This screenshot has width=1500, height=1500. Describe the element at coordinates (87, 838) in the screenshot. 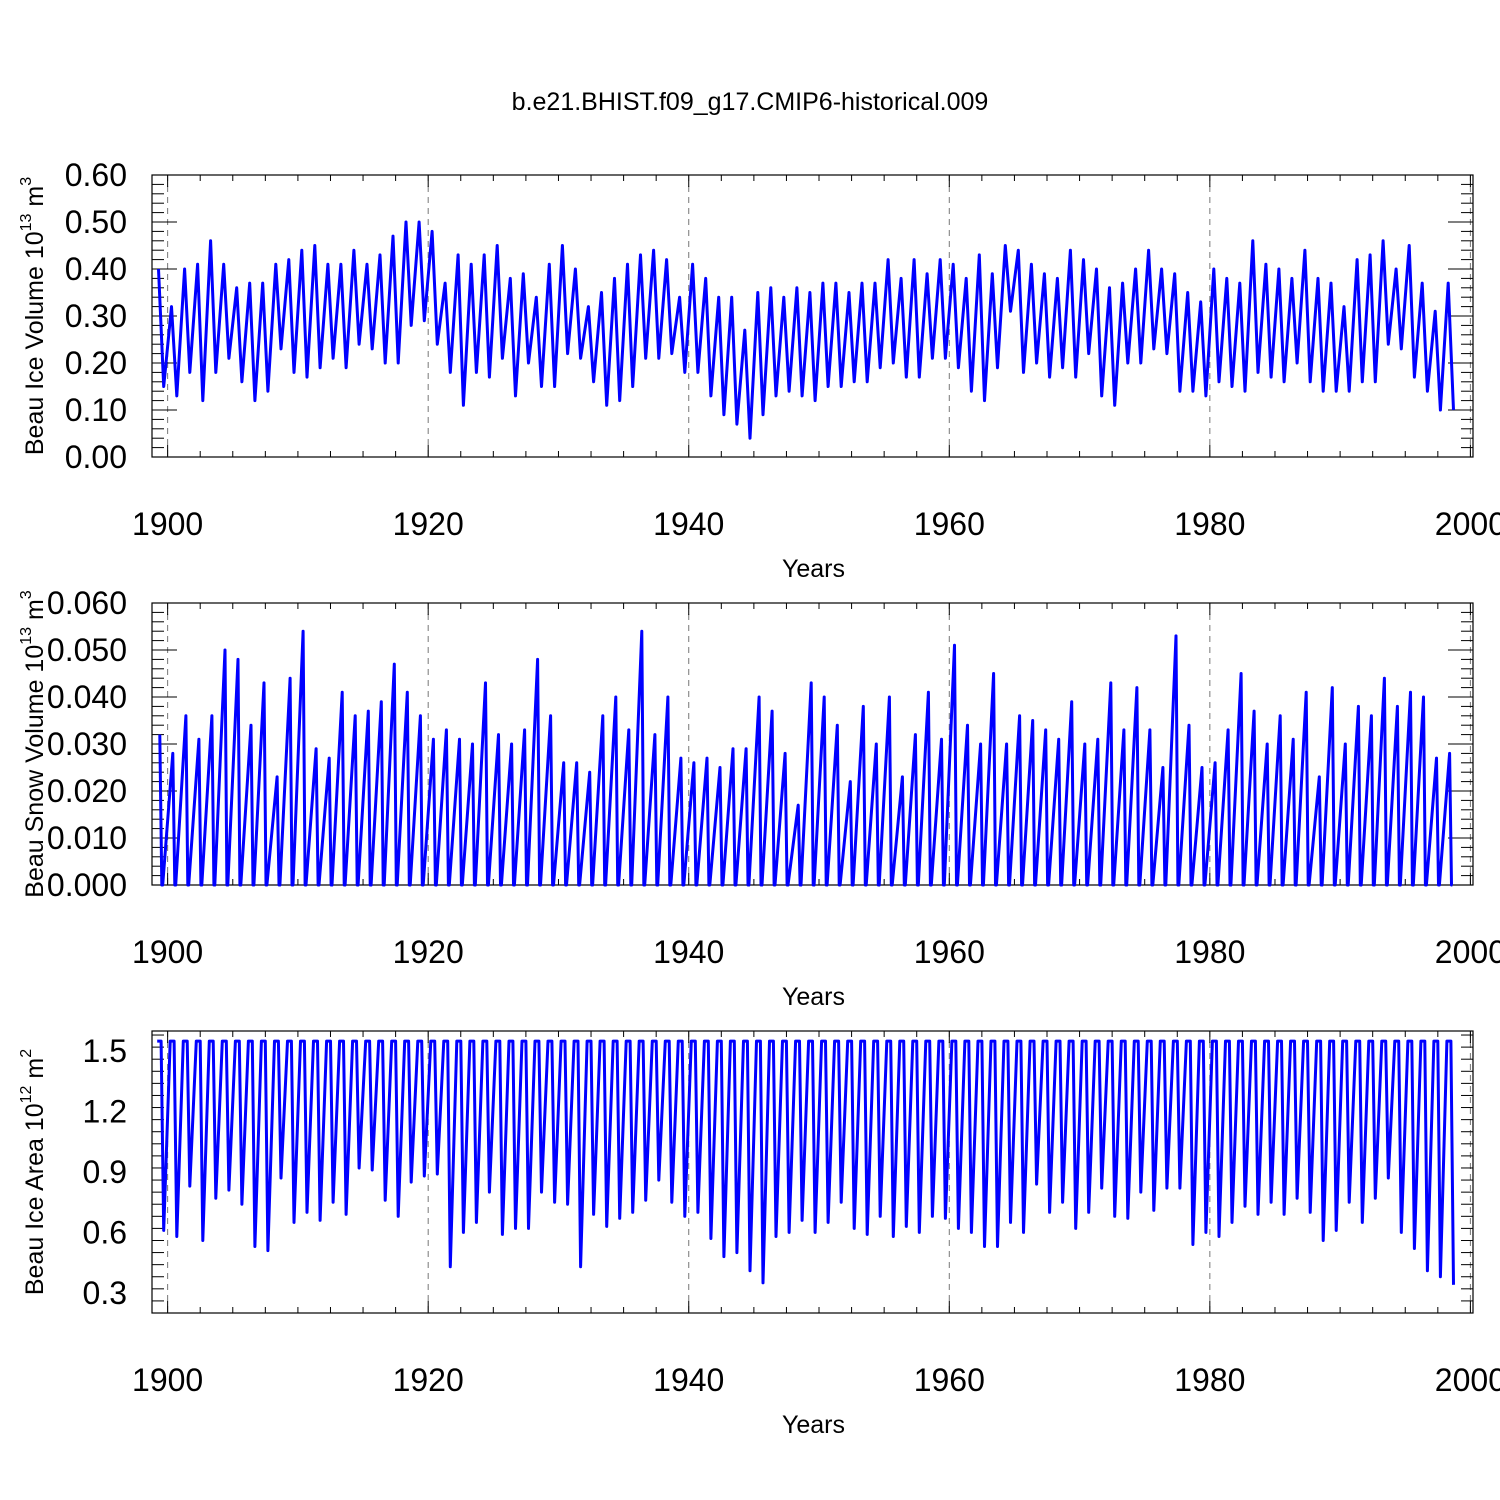

I see `y-tick-label: 0.010` at that location.